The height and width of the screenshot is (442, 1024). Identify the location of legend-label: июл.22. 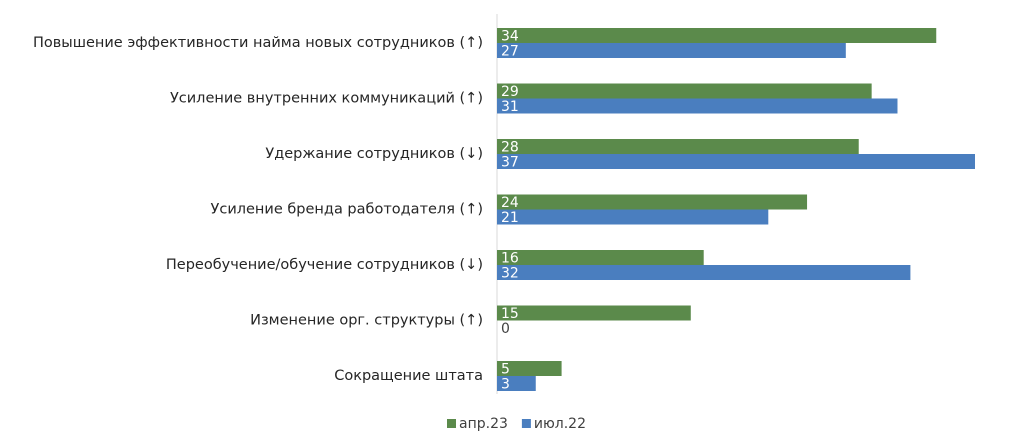
(560, 424).